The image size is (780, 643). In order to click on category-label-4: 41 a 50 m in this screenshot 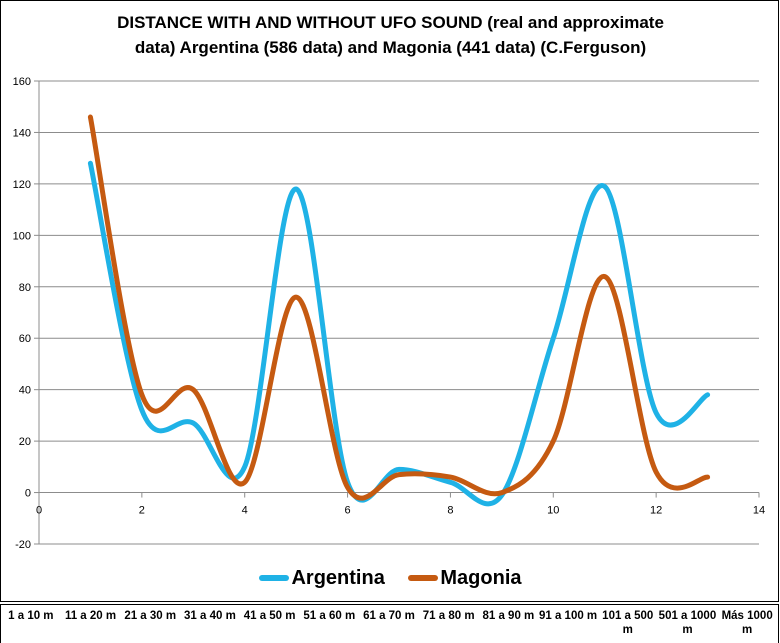, I will do `click(269, 616)`.